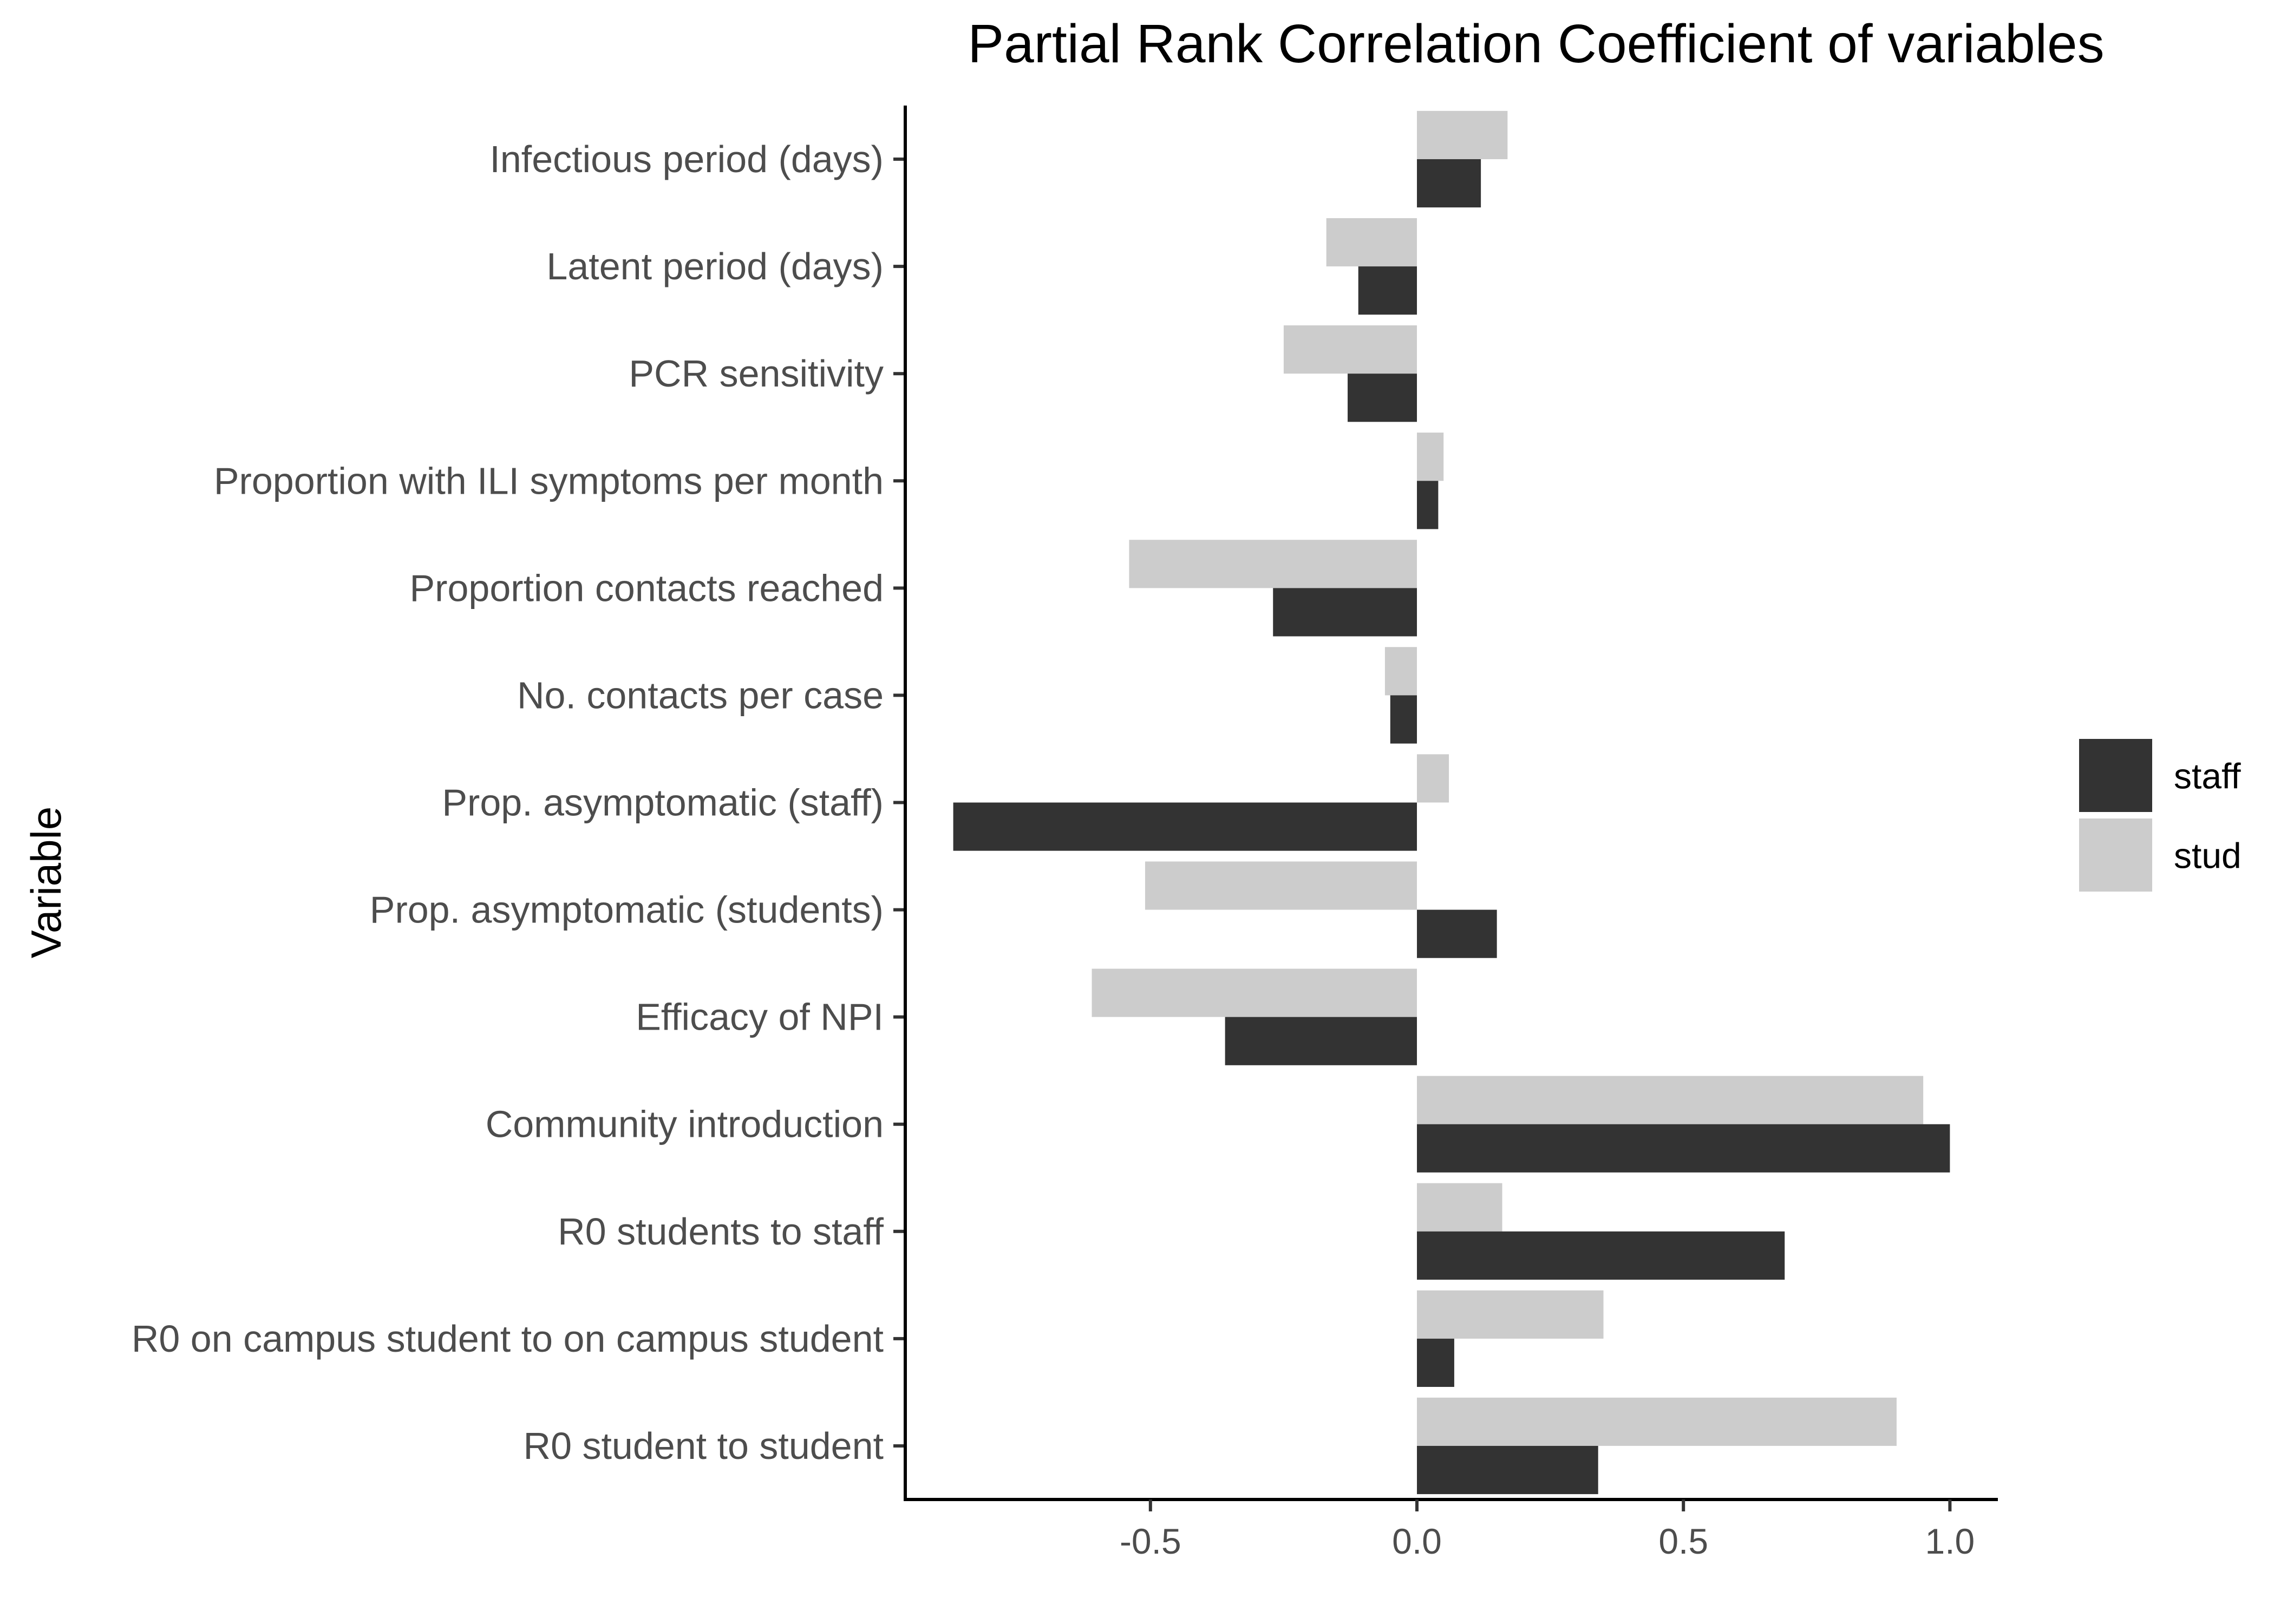  Describe the element at coordinates (760, 1017) in the screenshot. I see `category-label: Efficacy of NPI` at that location.